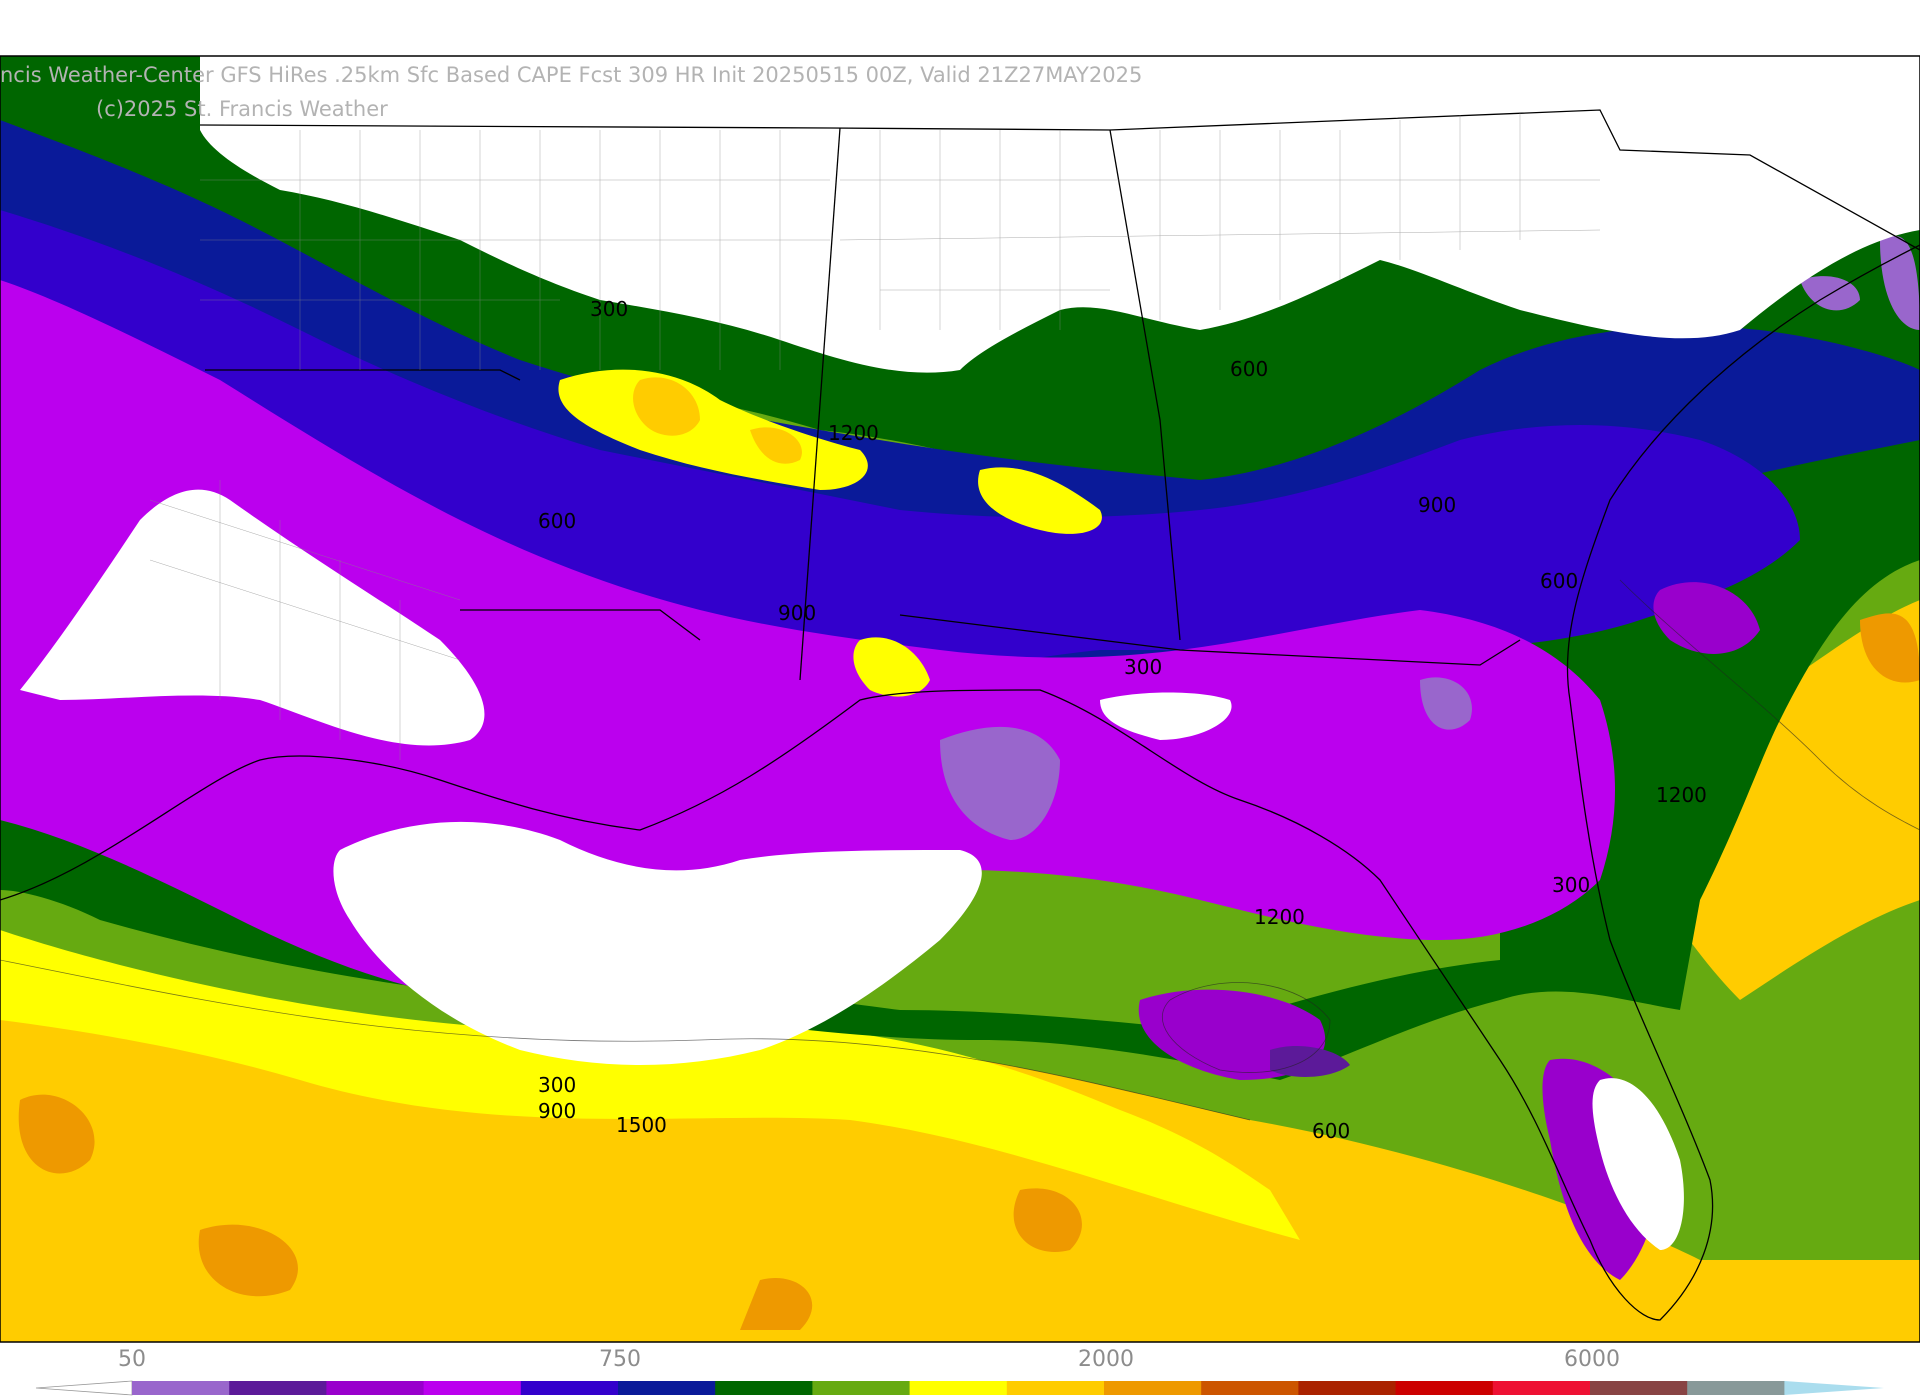 This screenshot has width=1920, height=1400. What do you see at coordinates (641, 1125) in the screenshot?
I see `contour-label: 1500` at bounding box center [641, 1125].